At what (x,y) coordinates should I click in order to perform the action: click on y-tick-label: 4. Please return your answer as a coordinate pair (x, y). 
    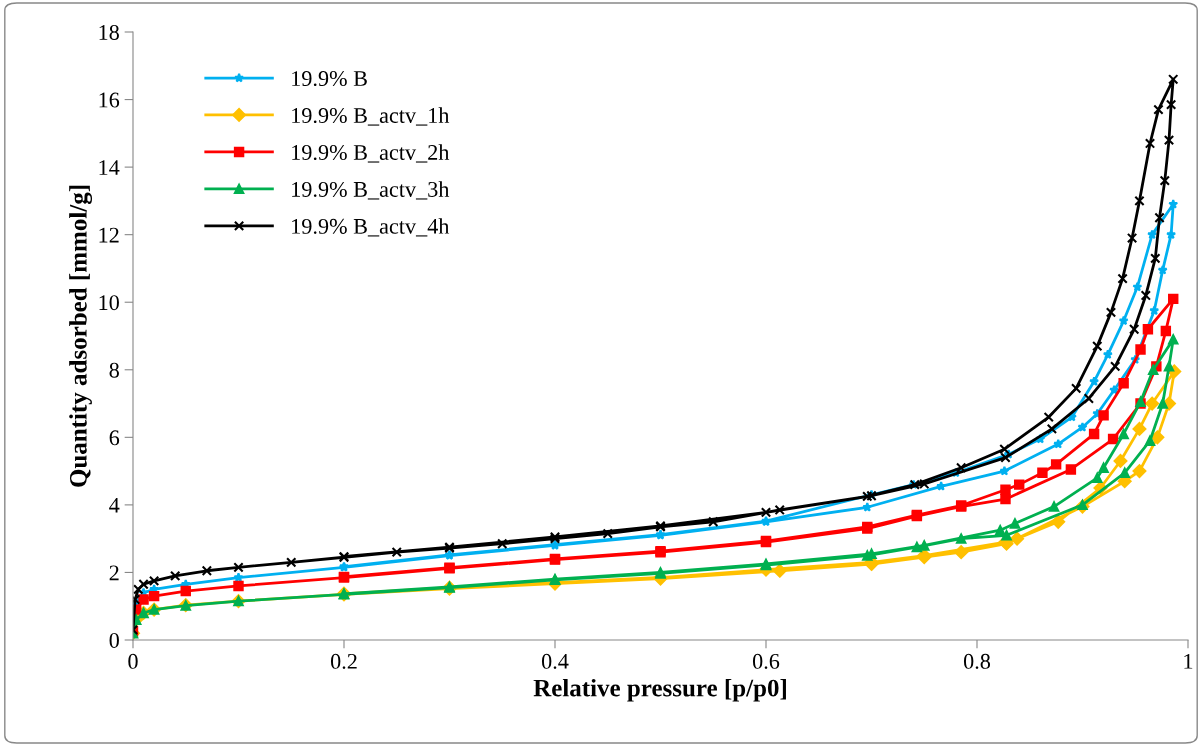
    Looking at the image, I should click on (114, 505).